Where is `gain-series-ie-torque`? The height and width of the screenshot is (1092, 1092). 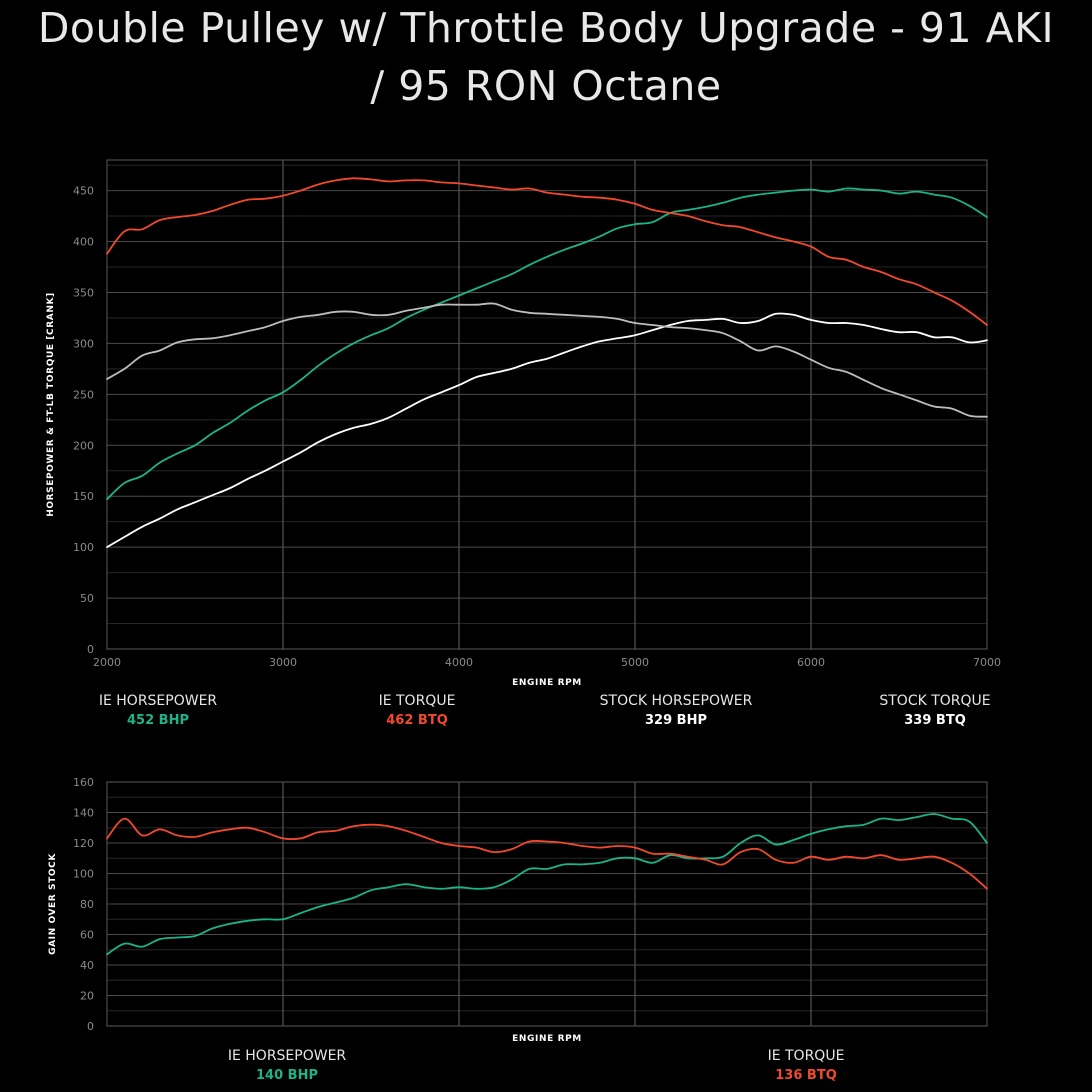
gain-series-ie-torque is located at coordinates (547, 853).